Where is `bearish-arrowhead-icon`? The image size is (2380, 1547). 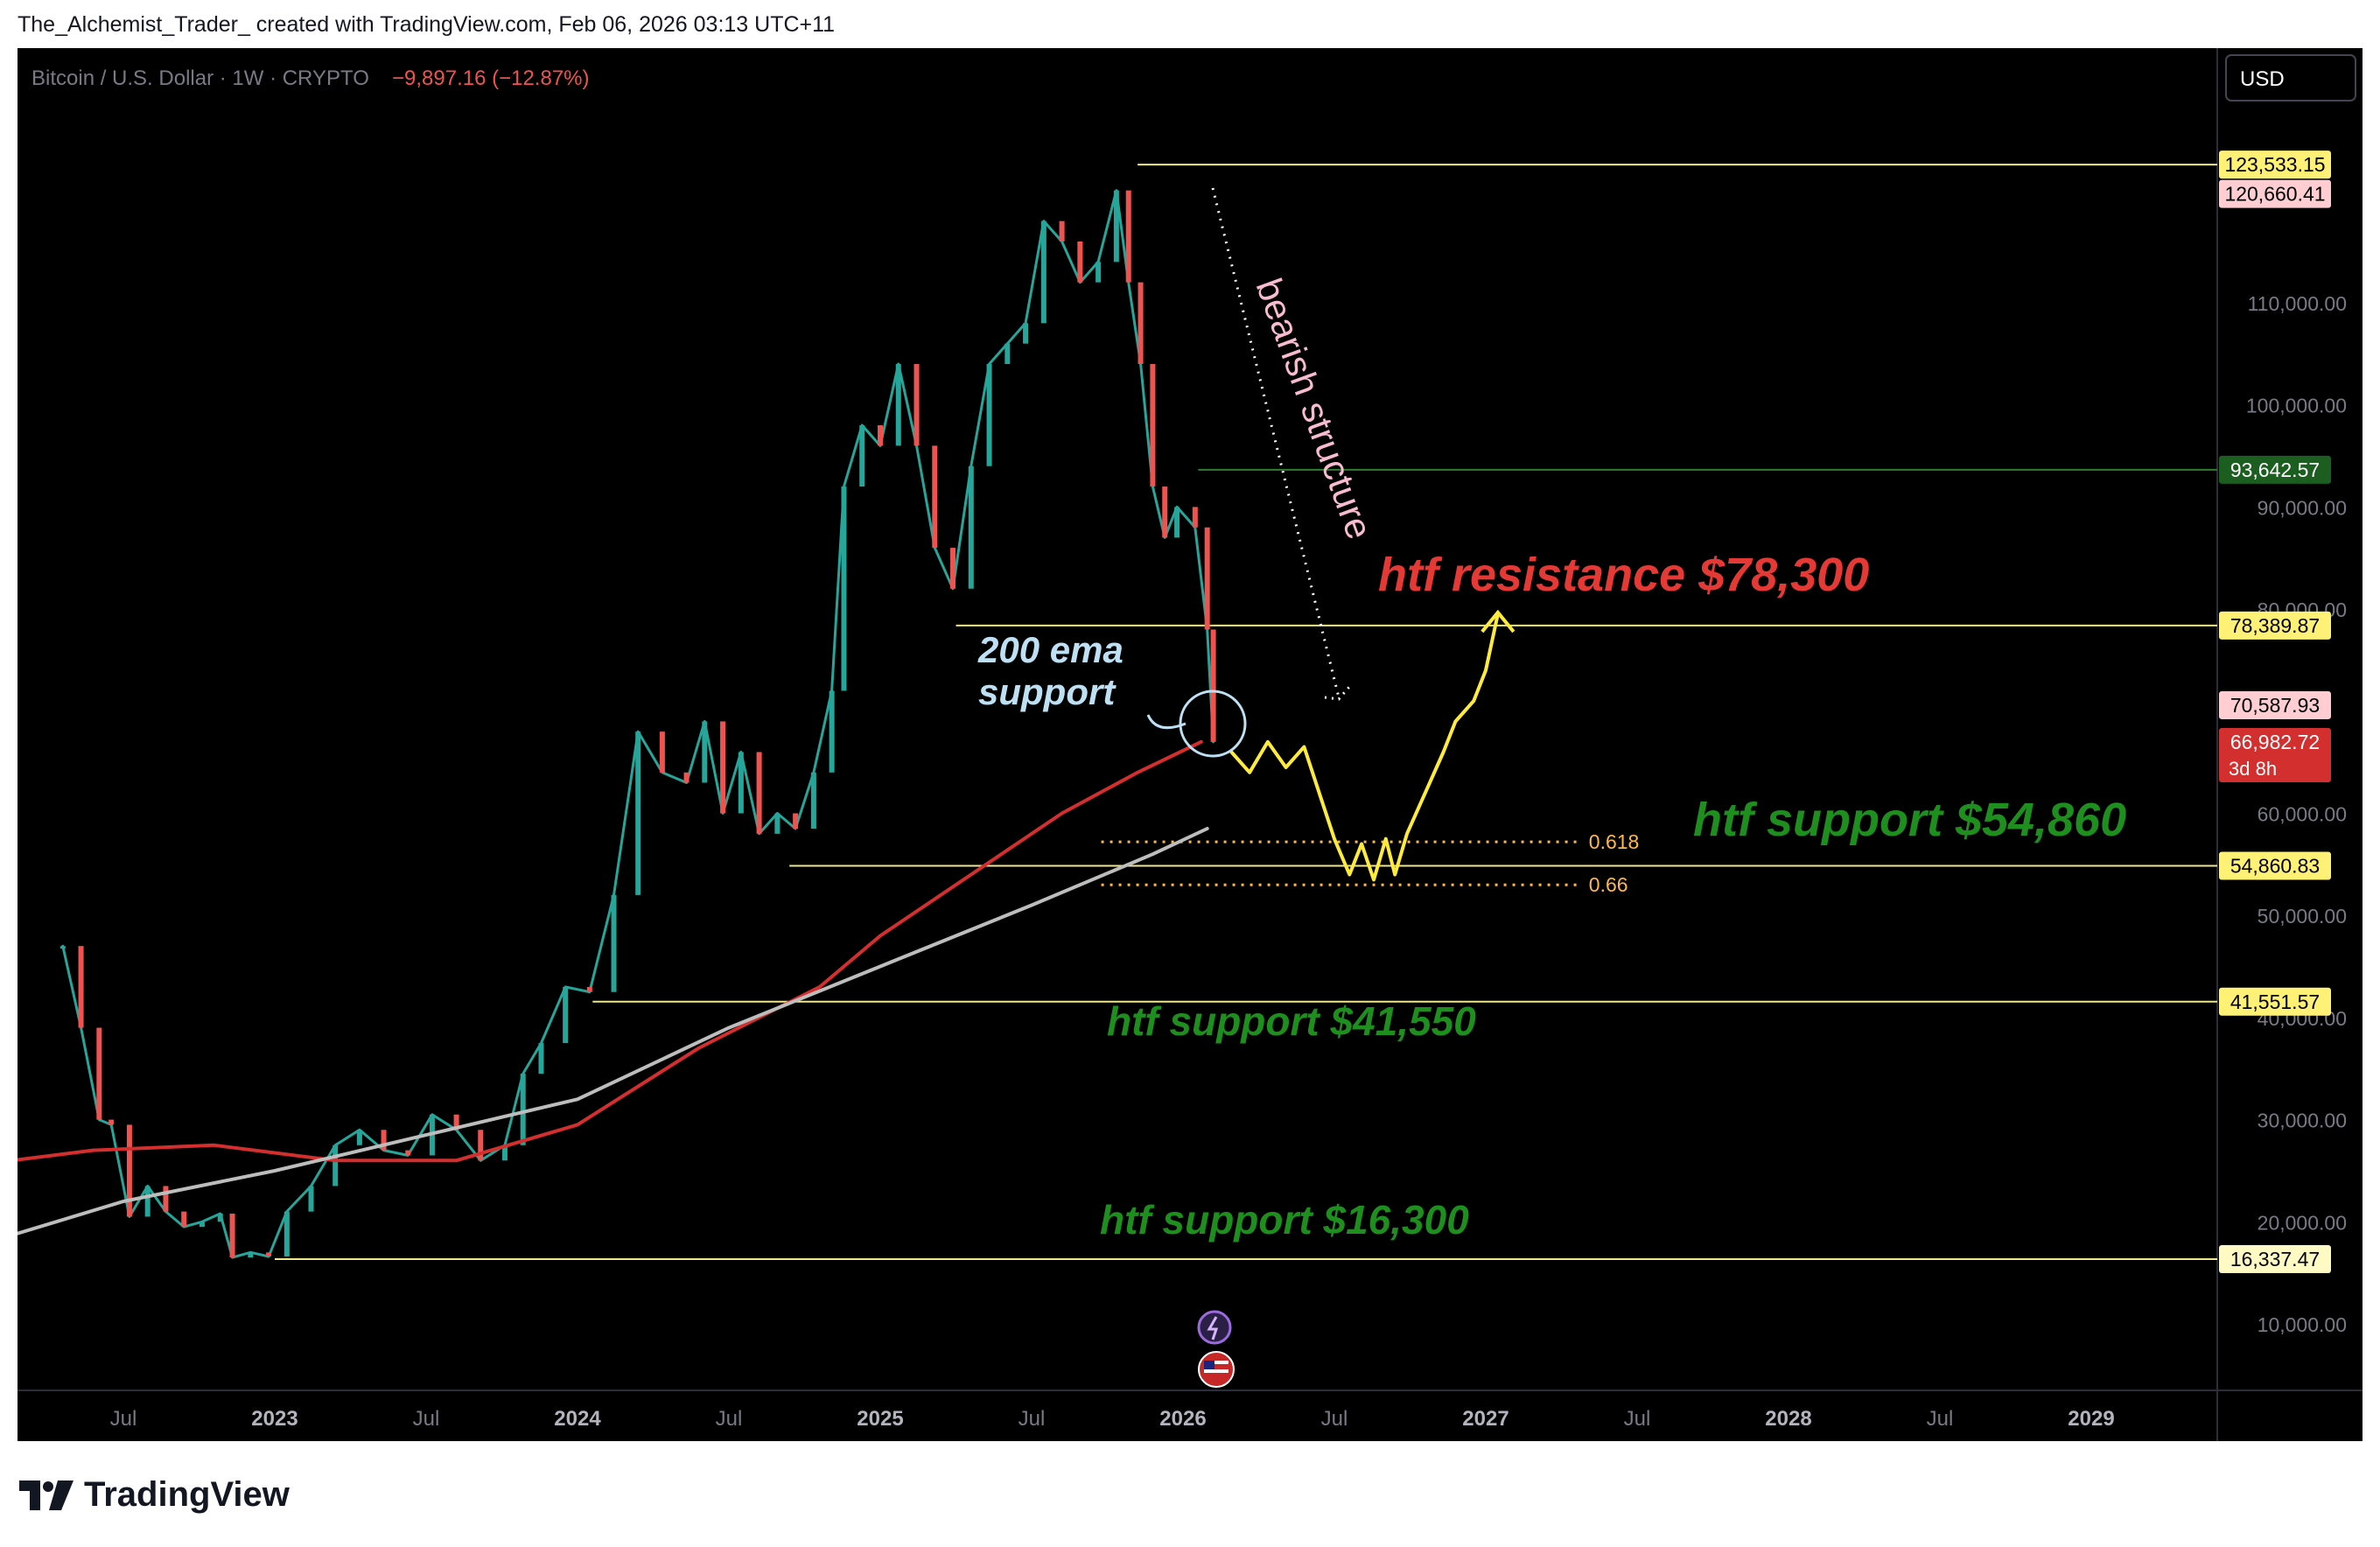
bearish-arrowhead-icon is located at coordinates (1337, 693).